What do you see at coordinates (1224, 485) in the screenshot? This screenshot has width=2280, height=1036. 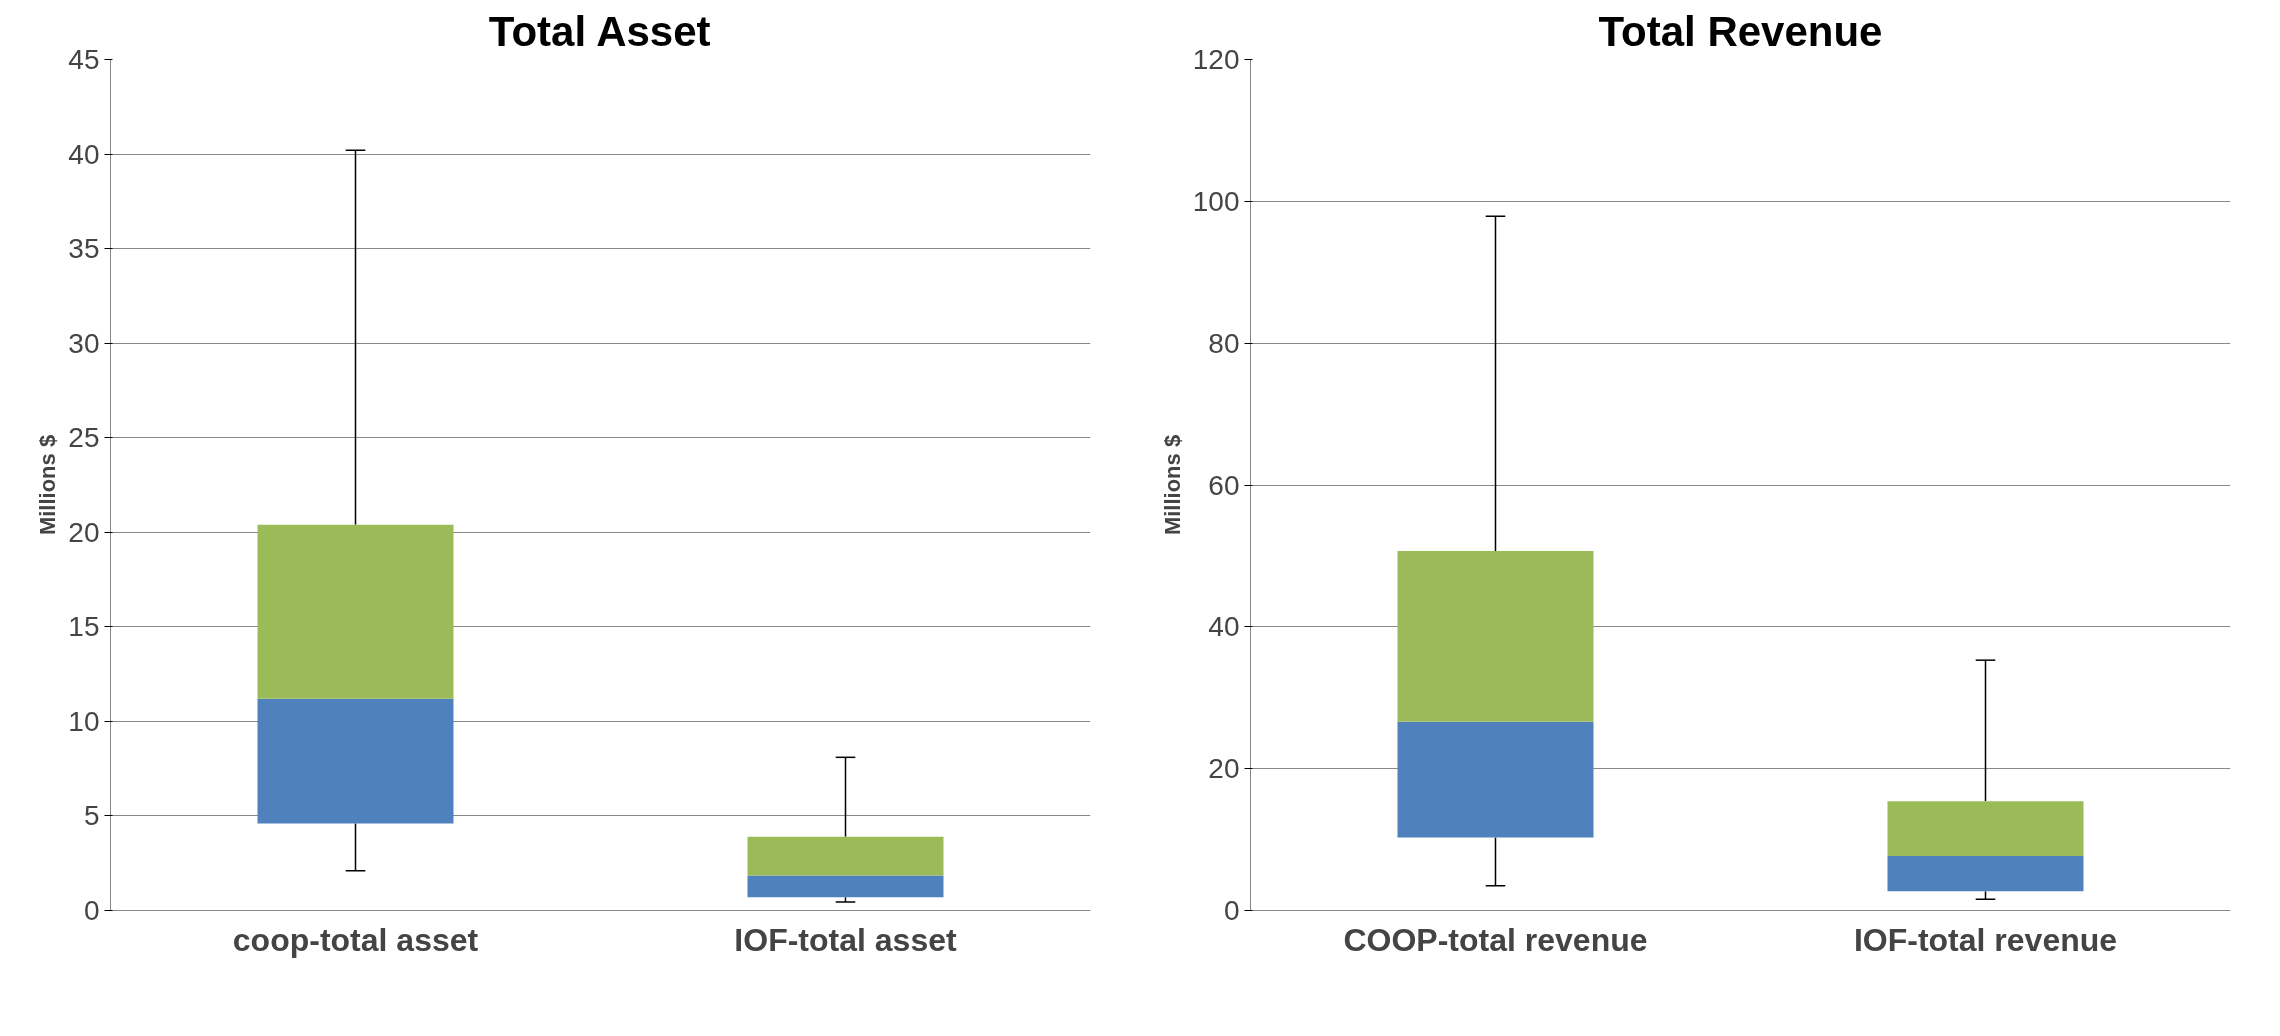 I see `y-tick-label: 60` at bounding box center [1224, 485].